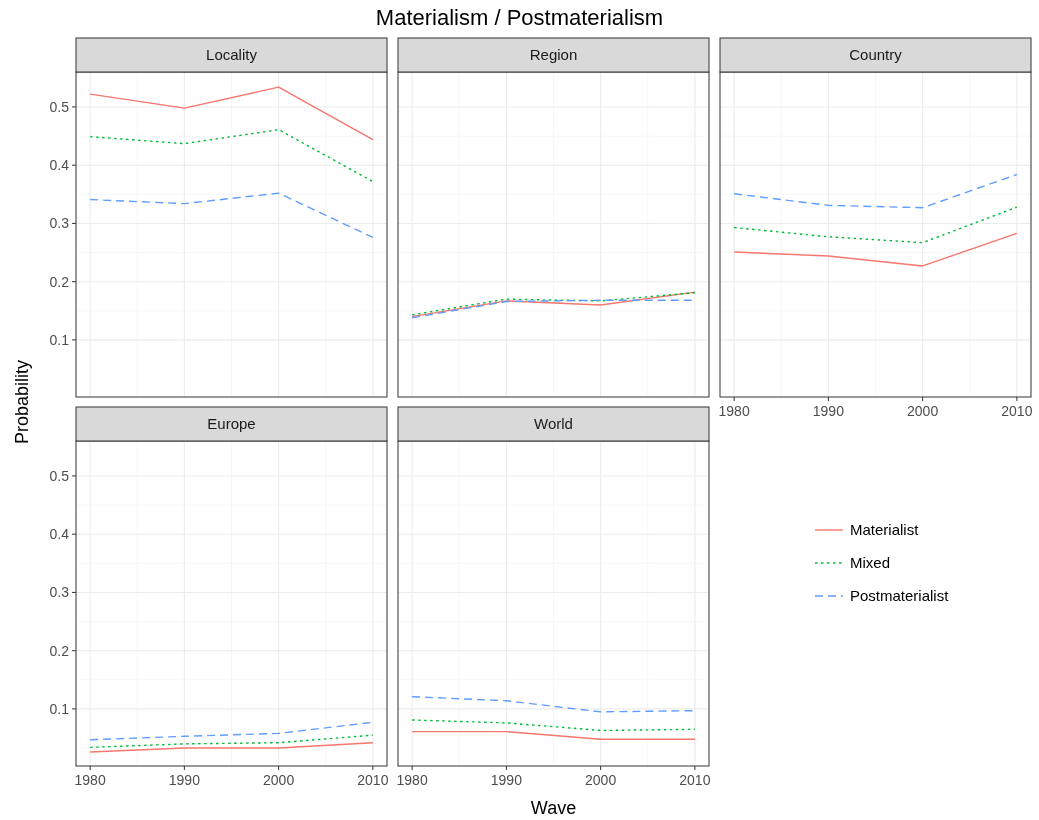 This screenshot has height=820, width=1039. What do you see at coordinates (885, 529) in the screenshot?
I see `legend-label: Materialist` at bounding box center [885, 529].